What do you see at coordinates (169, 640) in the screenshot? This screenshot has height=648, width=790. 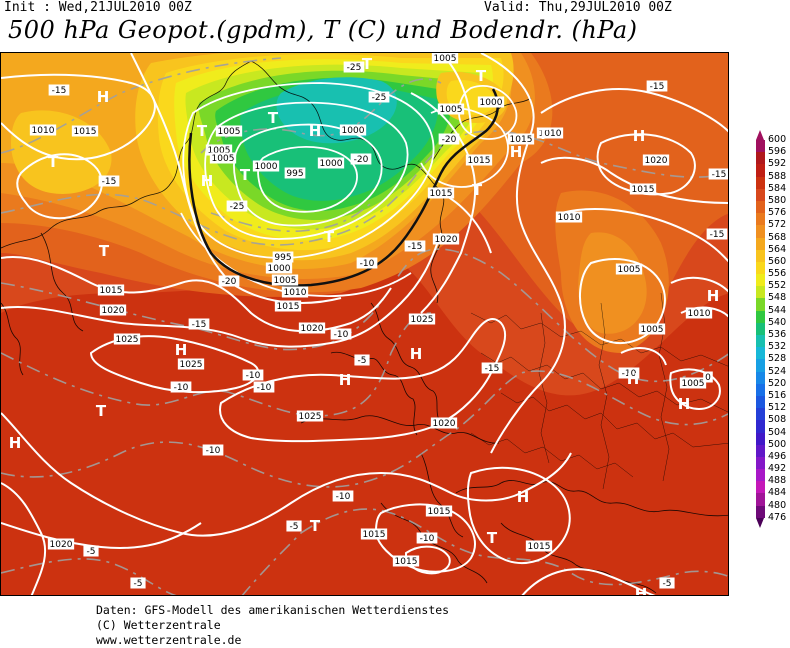 I see `footer-website: www.wetterzentrale.de` at bounding box center [169, 640].